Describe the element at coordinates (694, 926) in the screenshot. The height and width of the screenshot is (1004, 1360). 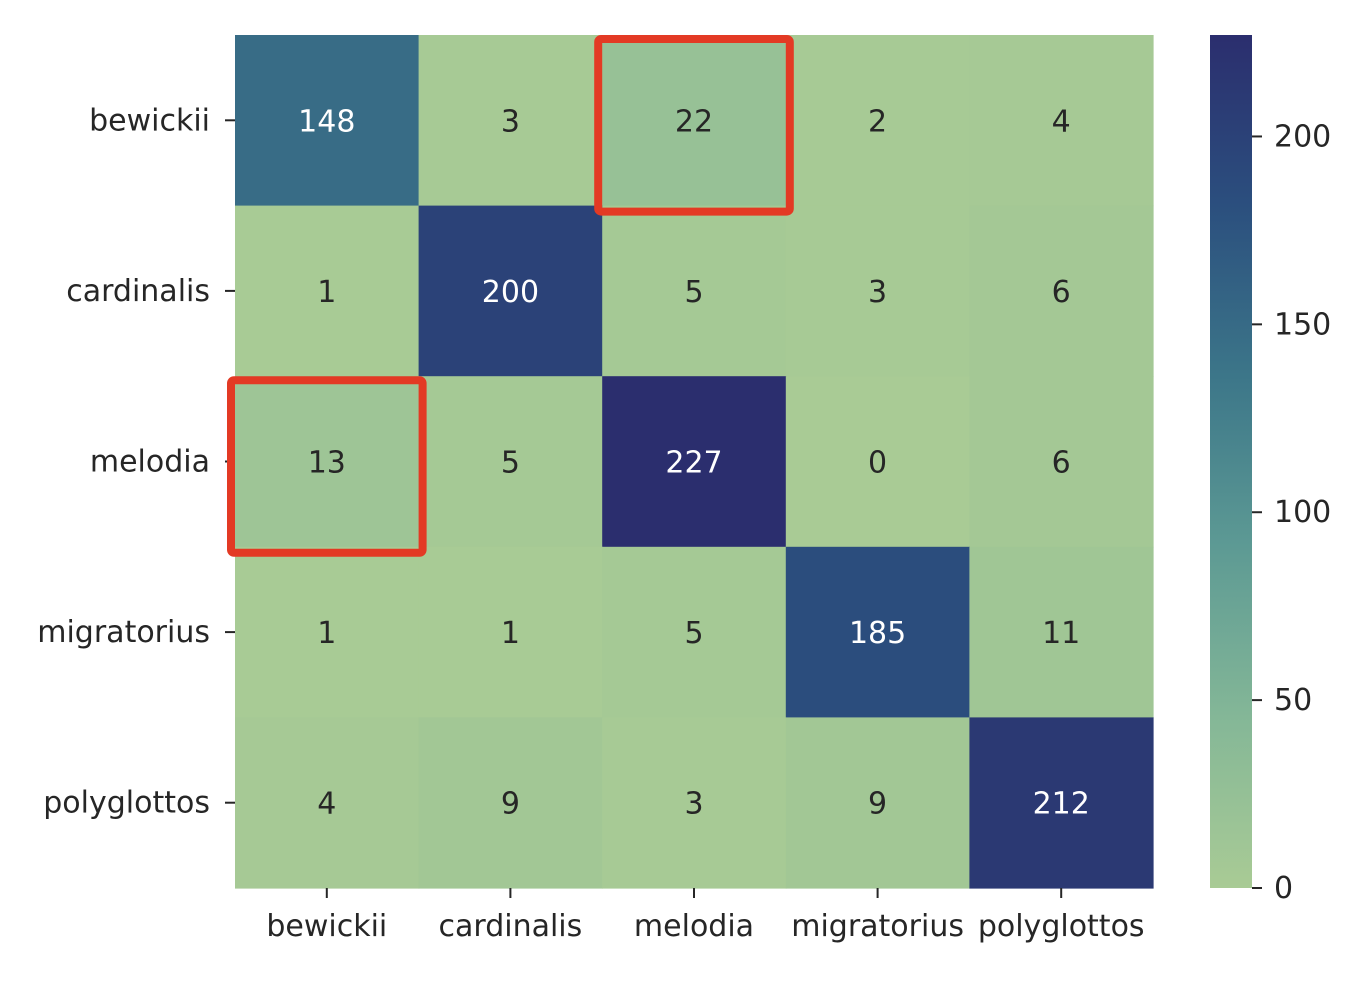
I see `x-tick-label: melodia` at that location.